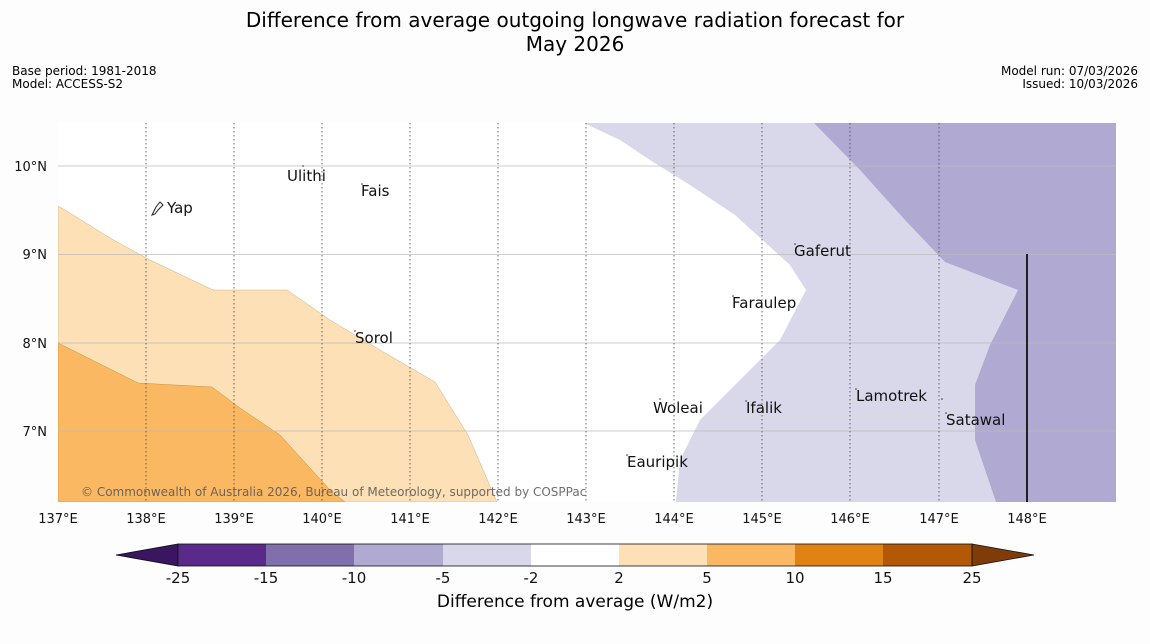 Image resolution: width=1150 pixels, height=644 pixels. What do you see at coordinates (762, 519) in the screenshot?
I see `lon-label-145e: 145°E` at bounding box center [762, 519].